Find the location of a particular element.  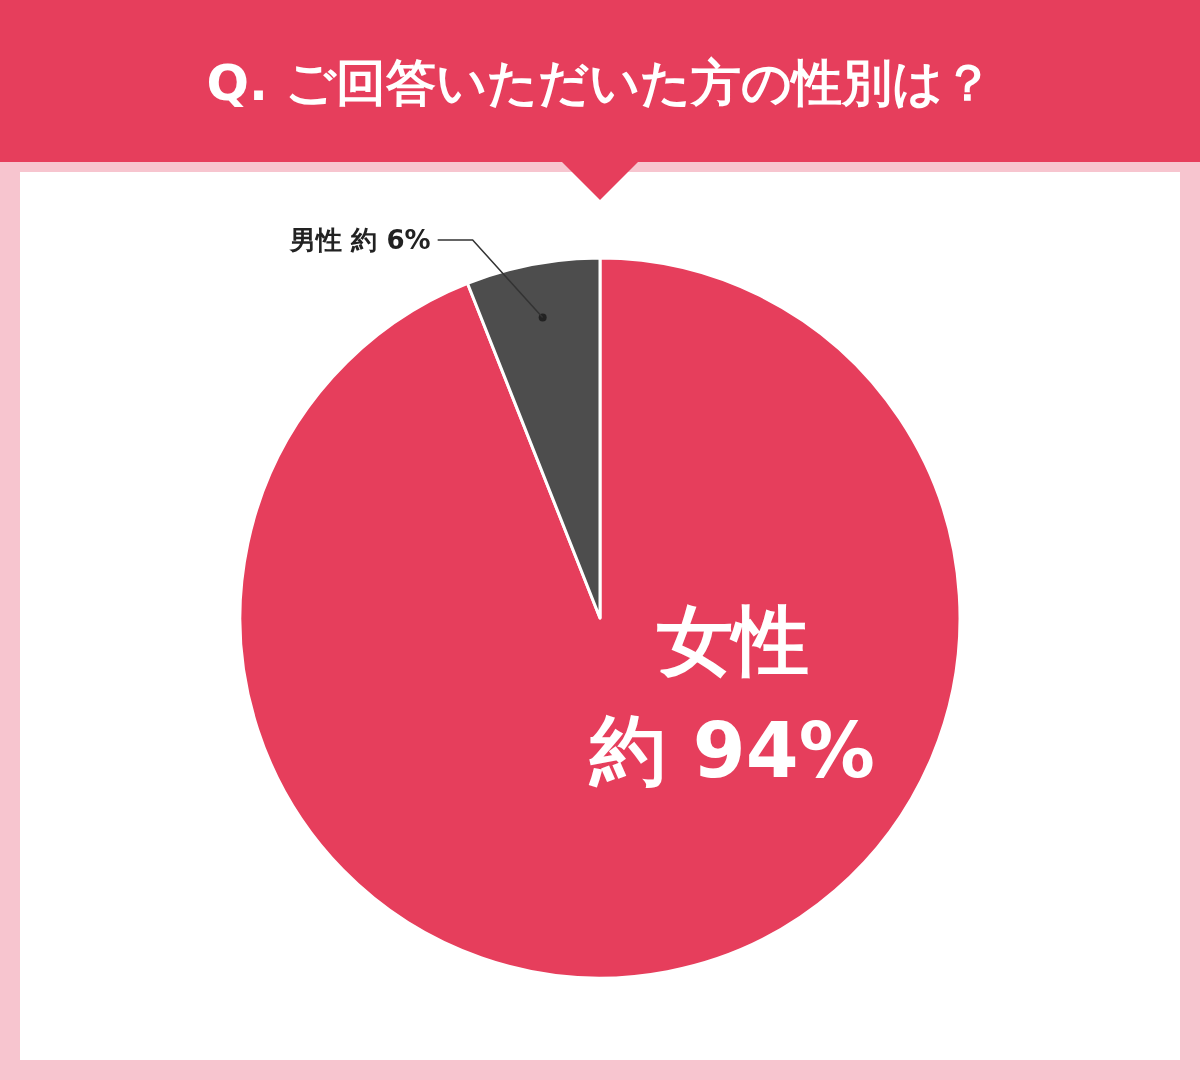

slice-label: 男性 約 6% is located at coordinates (360, 240).